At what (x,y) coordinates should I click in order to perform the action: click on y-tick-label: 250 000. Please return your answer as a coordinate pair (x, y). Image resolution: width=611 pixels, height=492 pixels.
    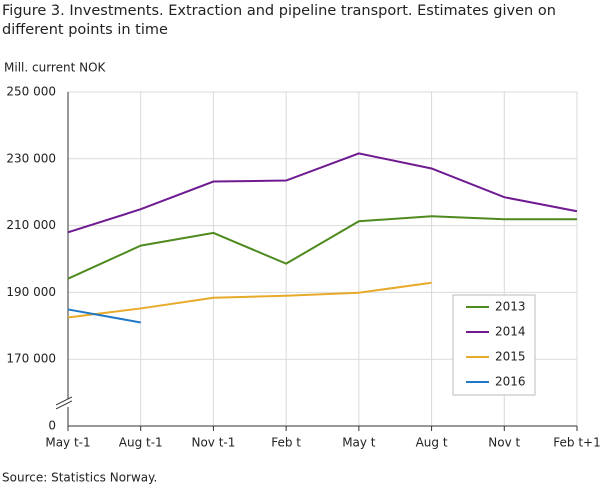
    Looking at the image, I should click on (31, 92).